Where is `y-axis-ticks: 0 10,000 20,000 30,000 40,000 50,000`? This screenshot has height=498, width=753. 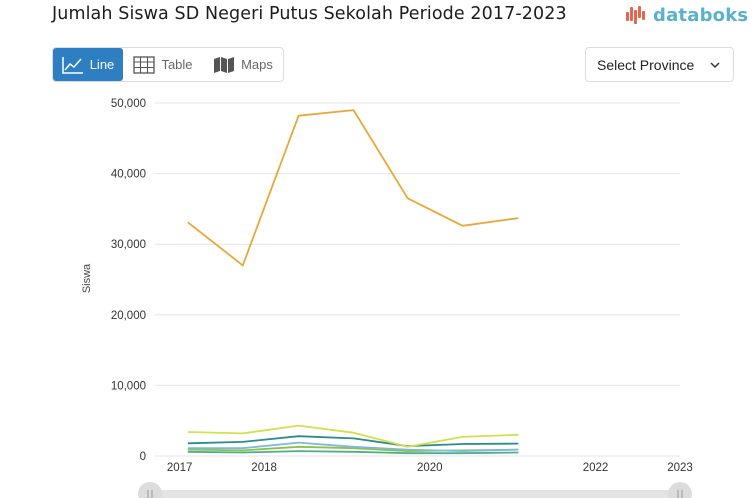
y-axis-ticks: 0 10,000 20,000 30,000 40,000 50,000 is located at coordinates (128, 280).